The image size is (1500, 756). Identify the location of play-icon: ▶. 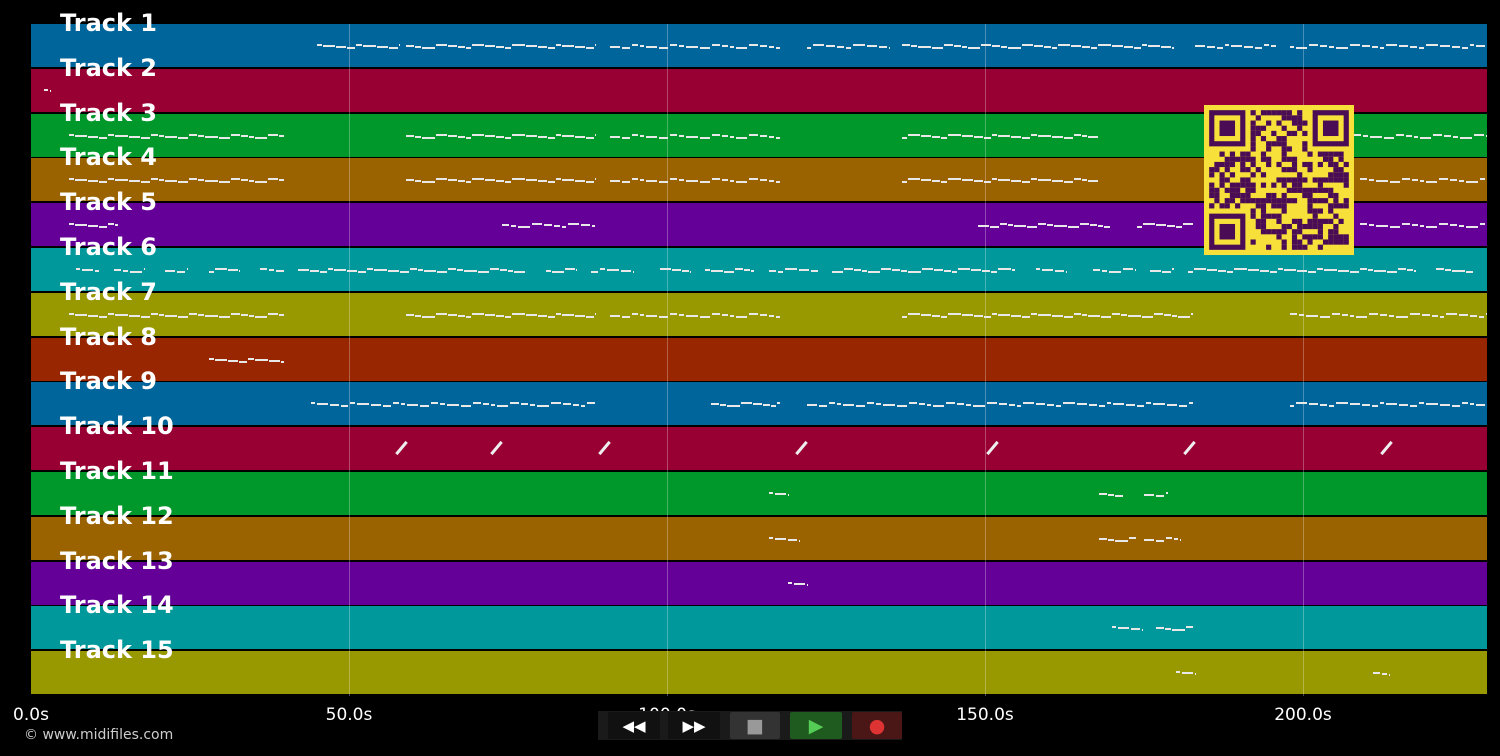
(816, 725).